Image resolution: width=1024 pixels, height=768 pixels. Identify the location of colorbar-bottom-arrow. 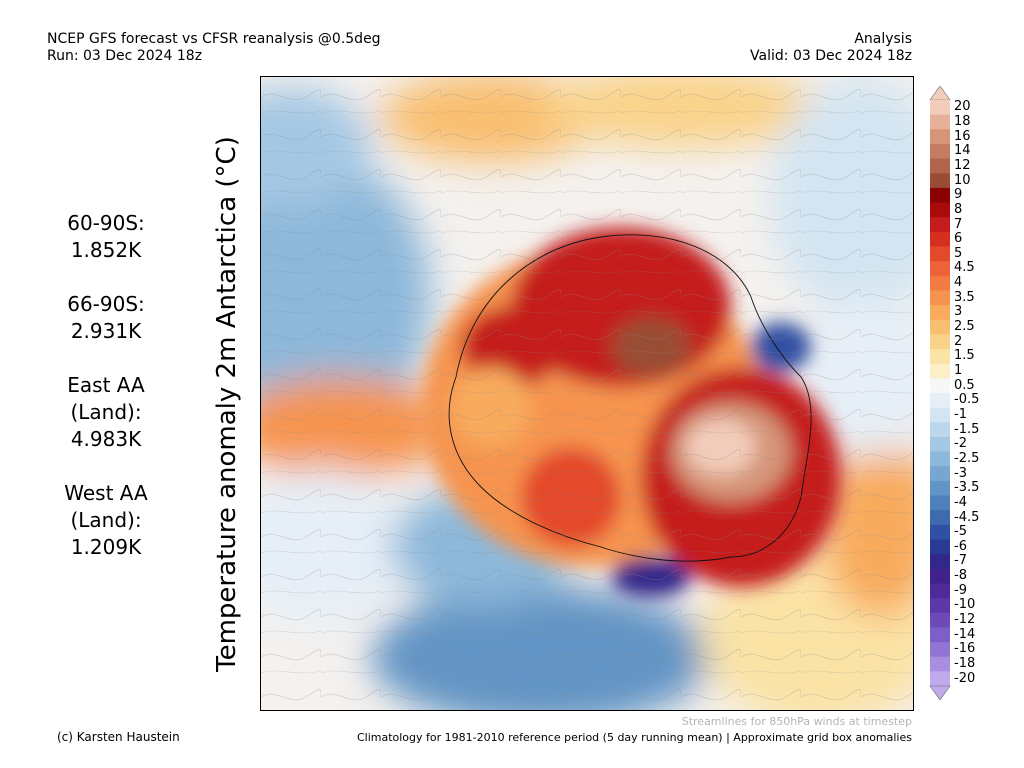
(940, 692).